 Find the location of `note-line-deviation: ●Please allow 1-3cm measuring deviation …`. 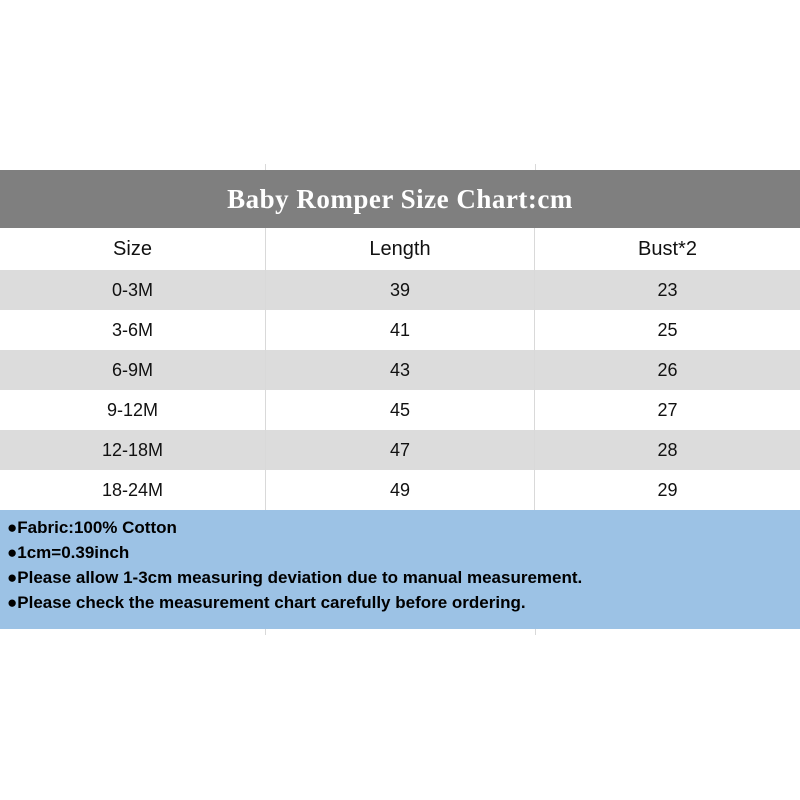

note-line-deviation: ●Please allow 1-3cm measuring deviation … is located at coordinates (295, 577).